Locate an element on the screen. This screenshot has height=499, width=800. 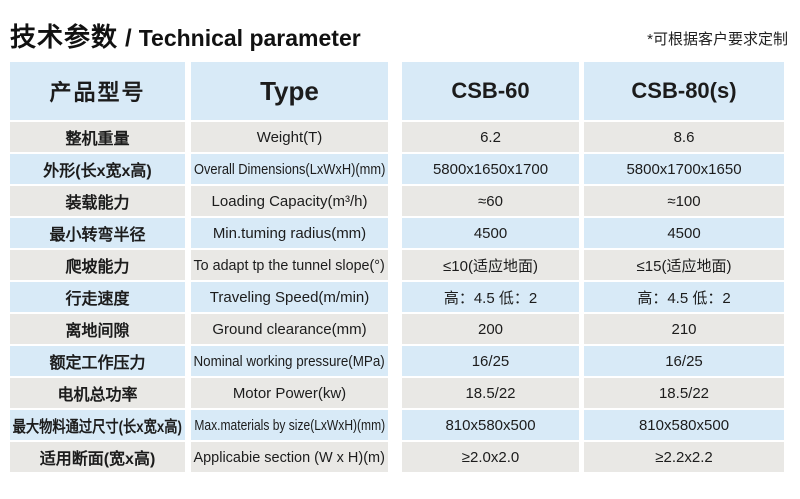
value-csb60: ≈60 is located at coordinates (490, 201).